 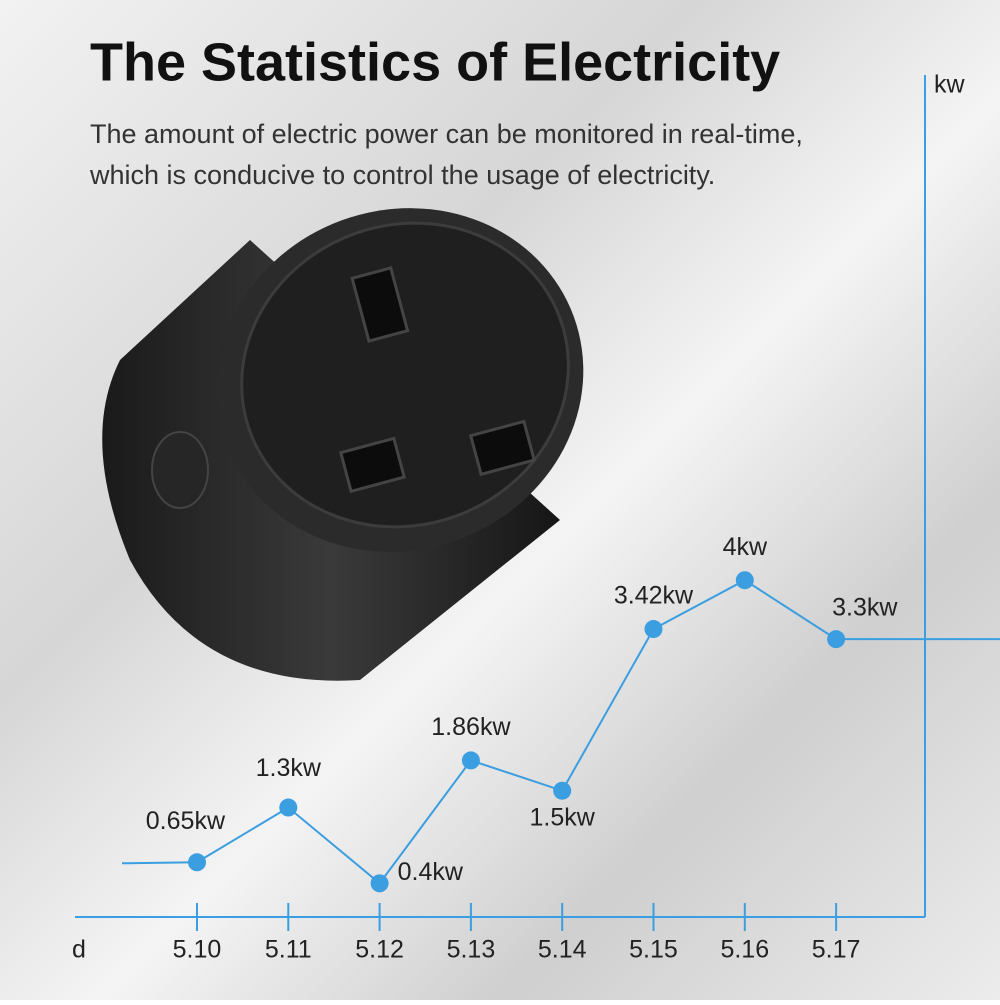 What do you see at coordinates (79, 950) in the screenshot?
I see `x-axis-label: d` at bounding box center [79, 950].